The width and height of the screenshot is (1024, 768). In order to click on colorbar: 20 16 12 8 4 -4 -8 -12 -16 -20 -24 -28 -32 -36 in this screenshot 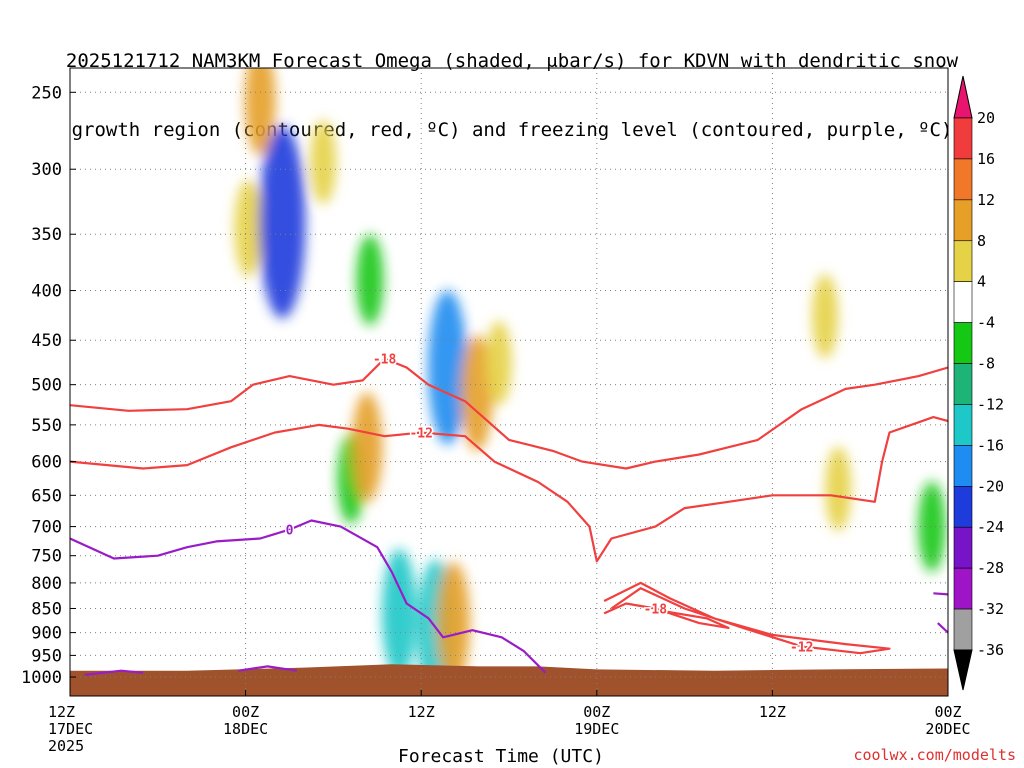, I will do `click(978, 383)`.